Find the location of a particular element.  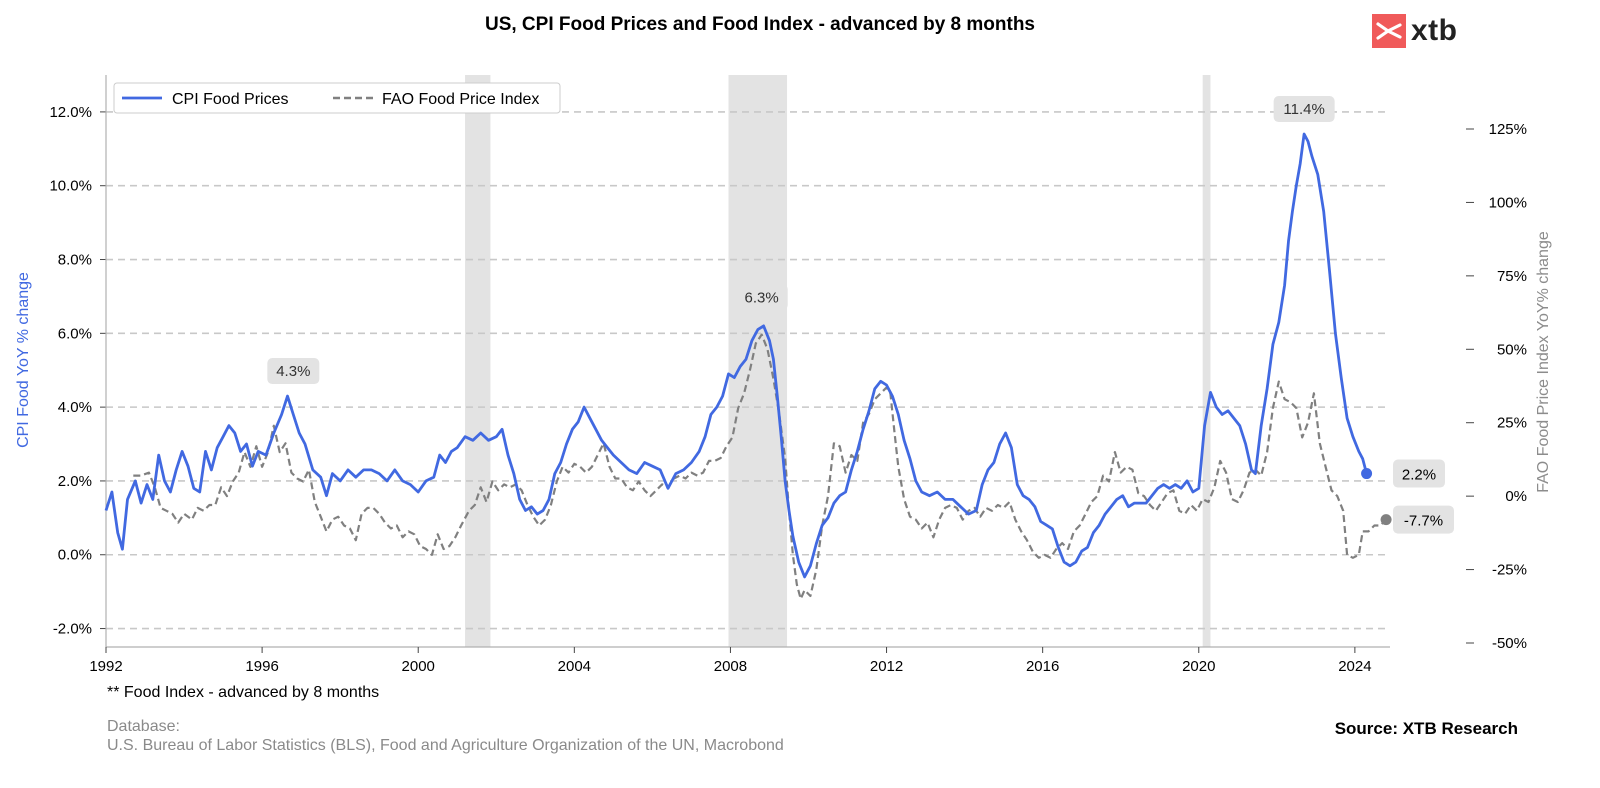

left-tick-label-2: 2.0% is located at coordinates (75, 481).